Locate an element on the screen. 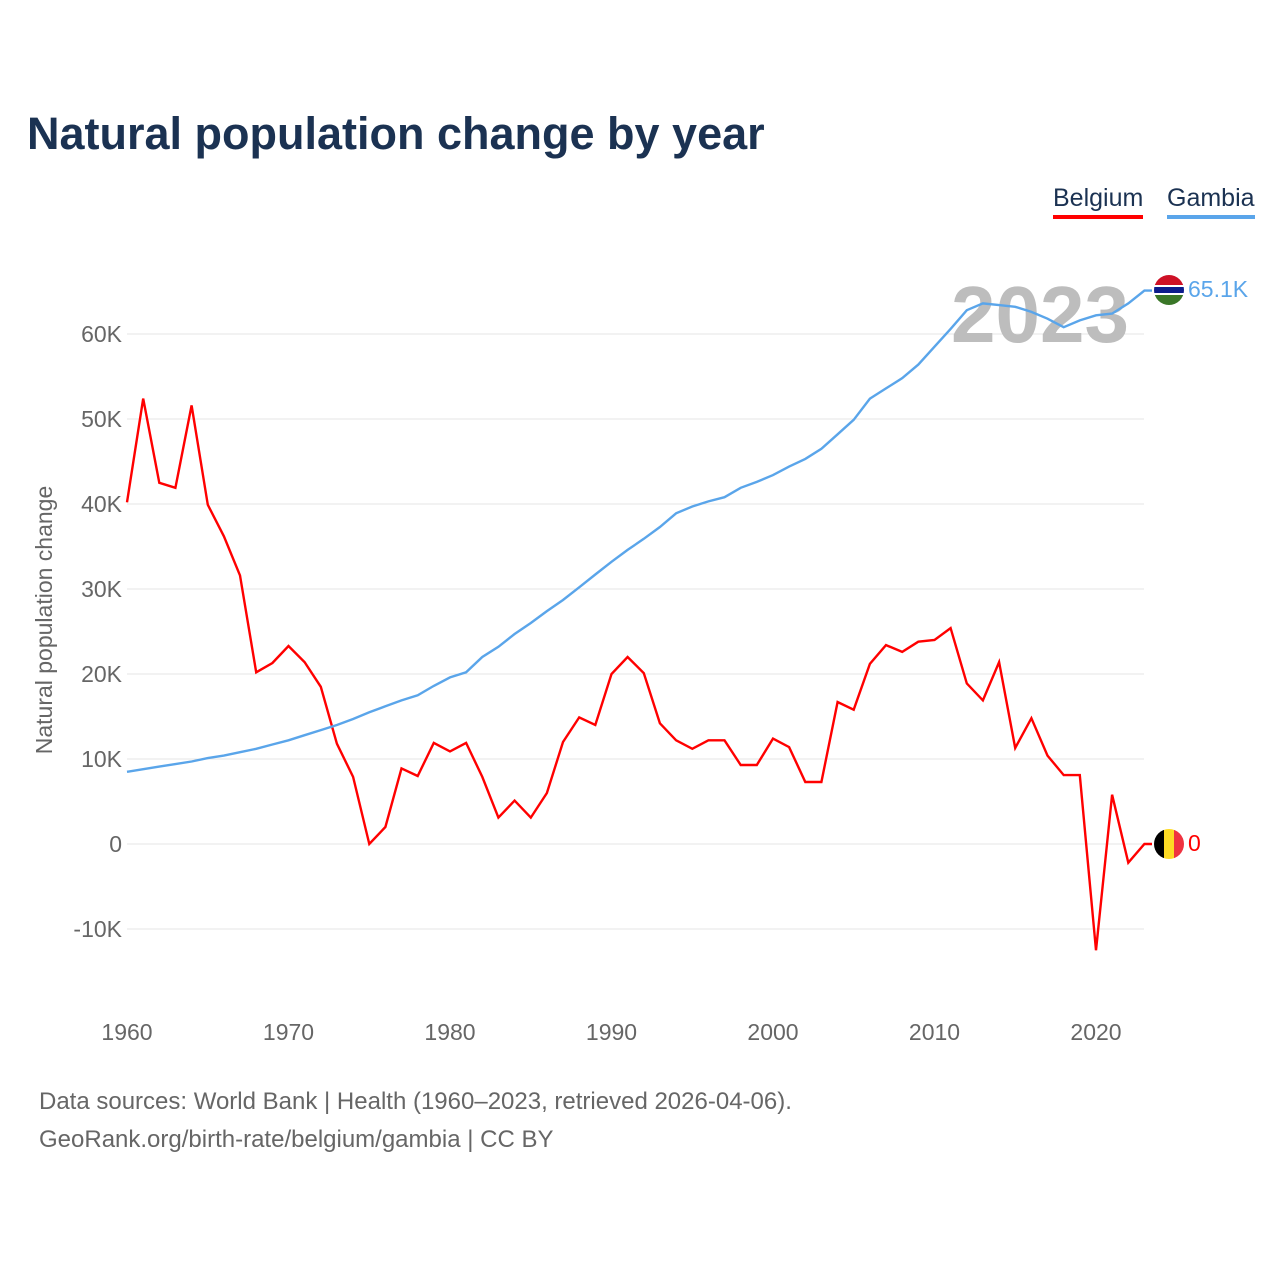  x-tick-label: 2020 is located at coordinates (1095, 1032).